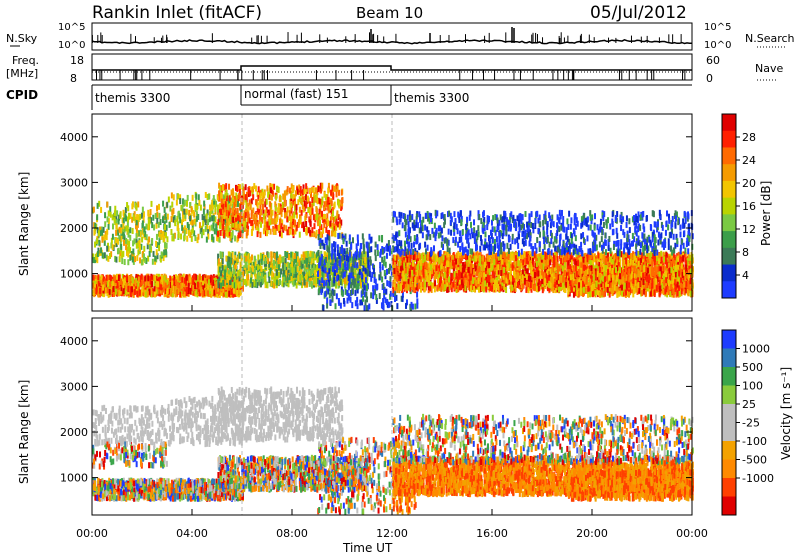  Describe the element at coordinates (392, 68) in the screenshot. I see `frequency-line` at that location.